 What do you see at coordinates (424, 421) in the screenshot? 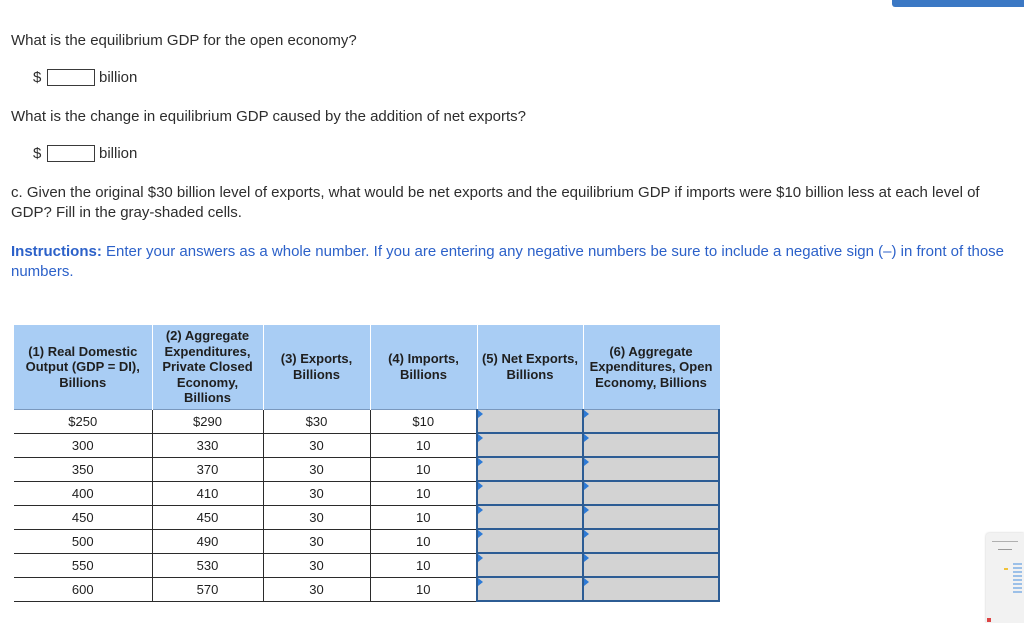
I see `imports-cell: $10` at bounding box center [424, 421].